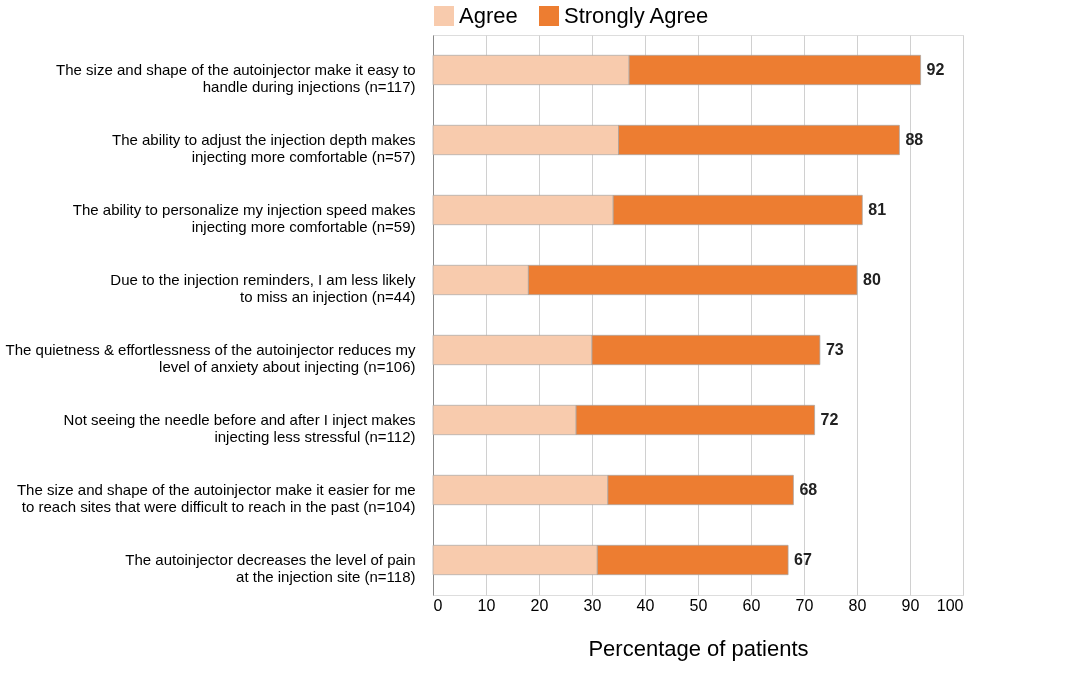  Describe the element at coordinates (935, 69) in the screenshot. I see `total-label: 92` at that location.